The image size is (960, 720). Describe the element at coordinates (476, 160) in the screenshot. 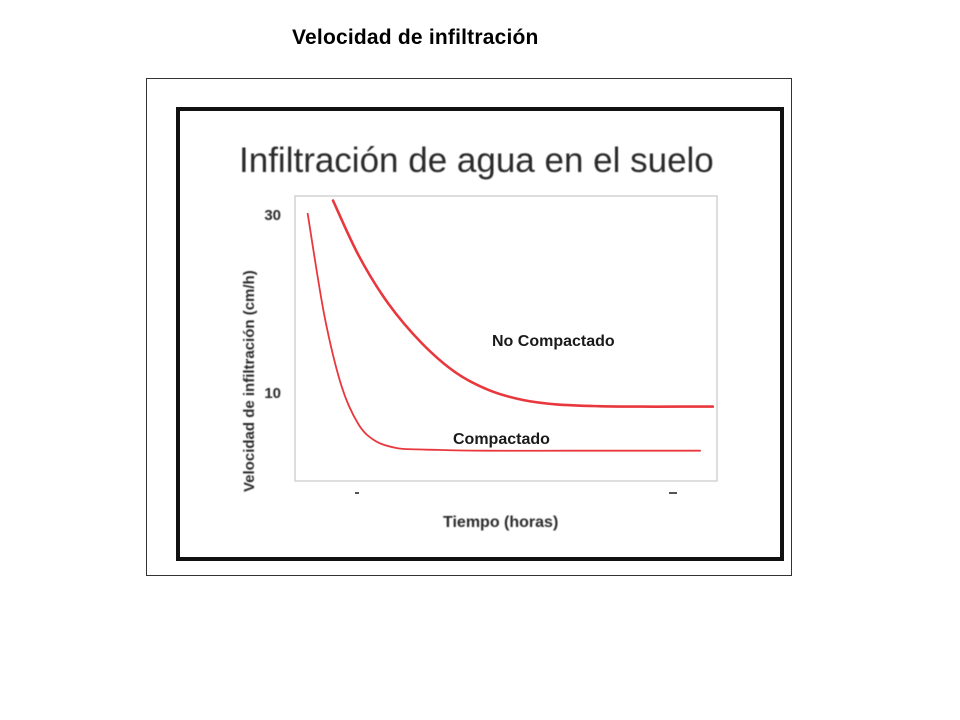

I see `chart-title: Infiltración de agua en el suelo` at that location.